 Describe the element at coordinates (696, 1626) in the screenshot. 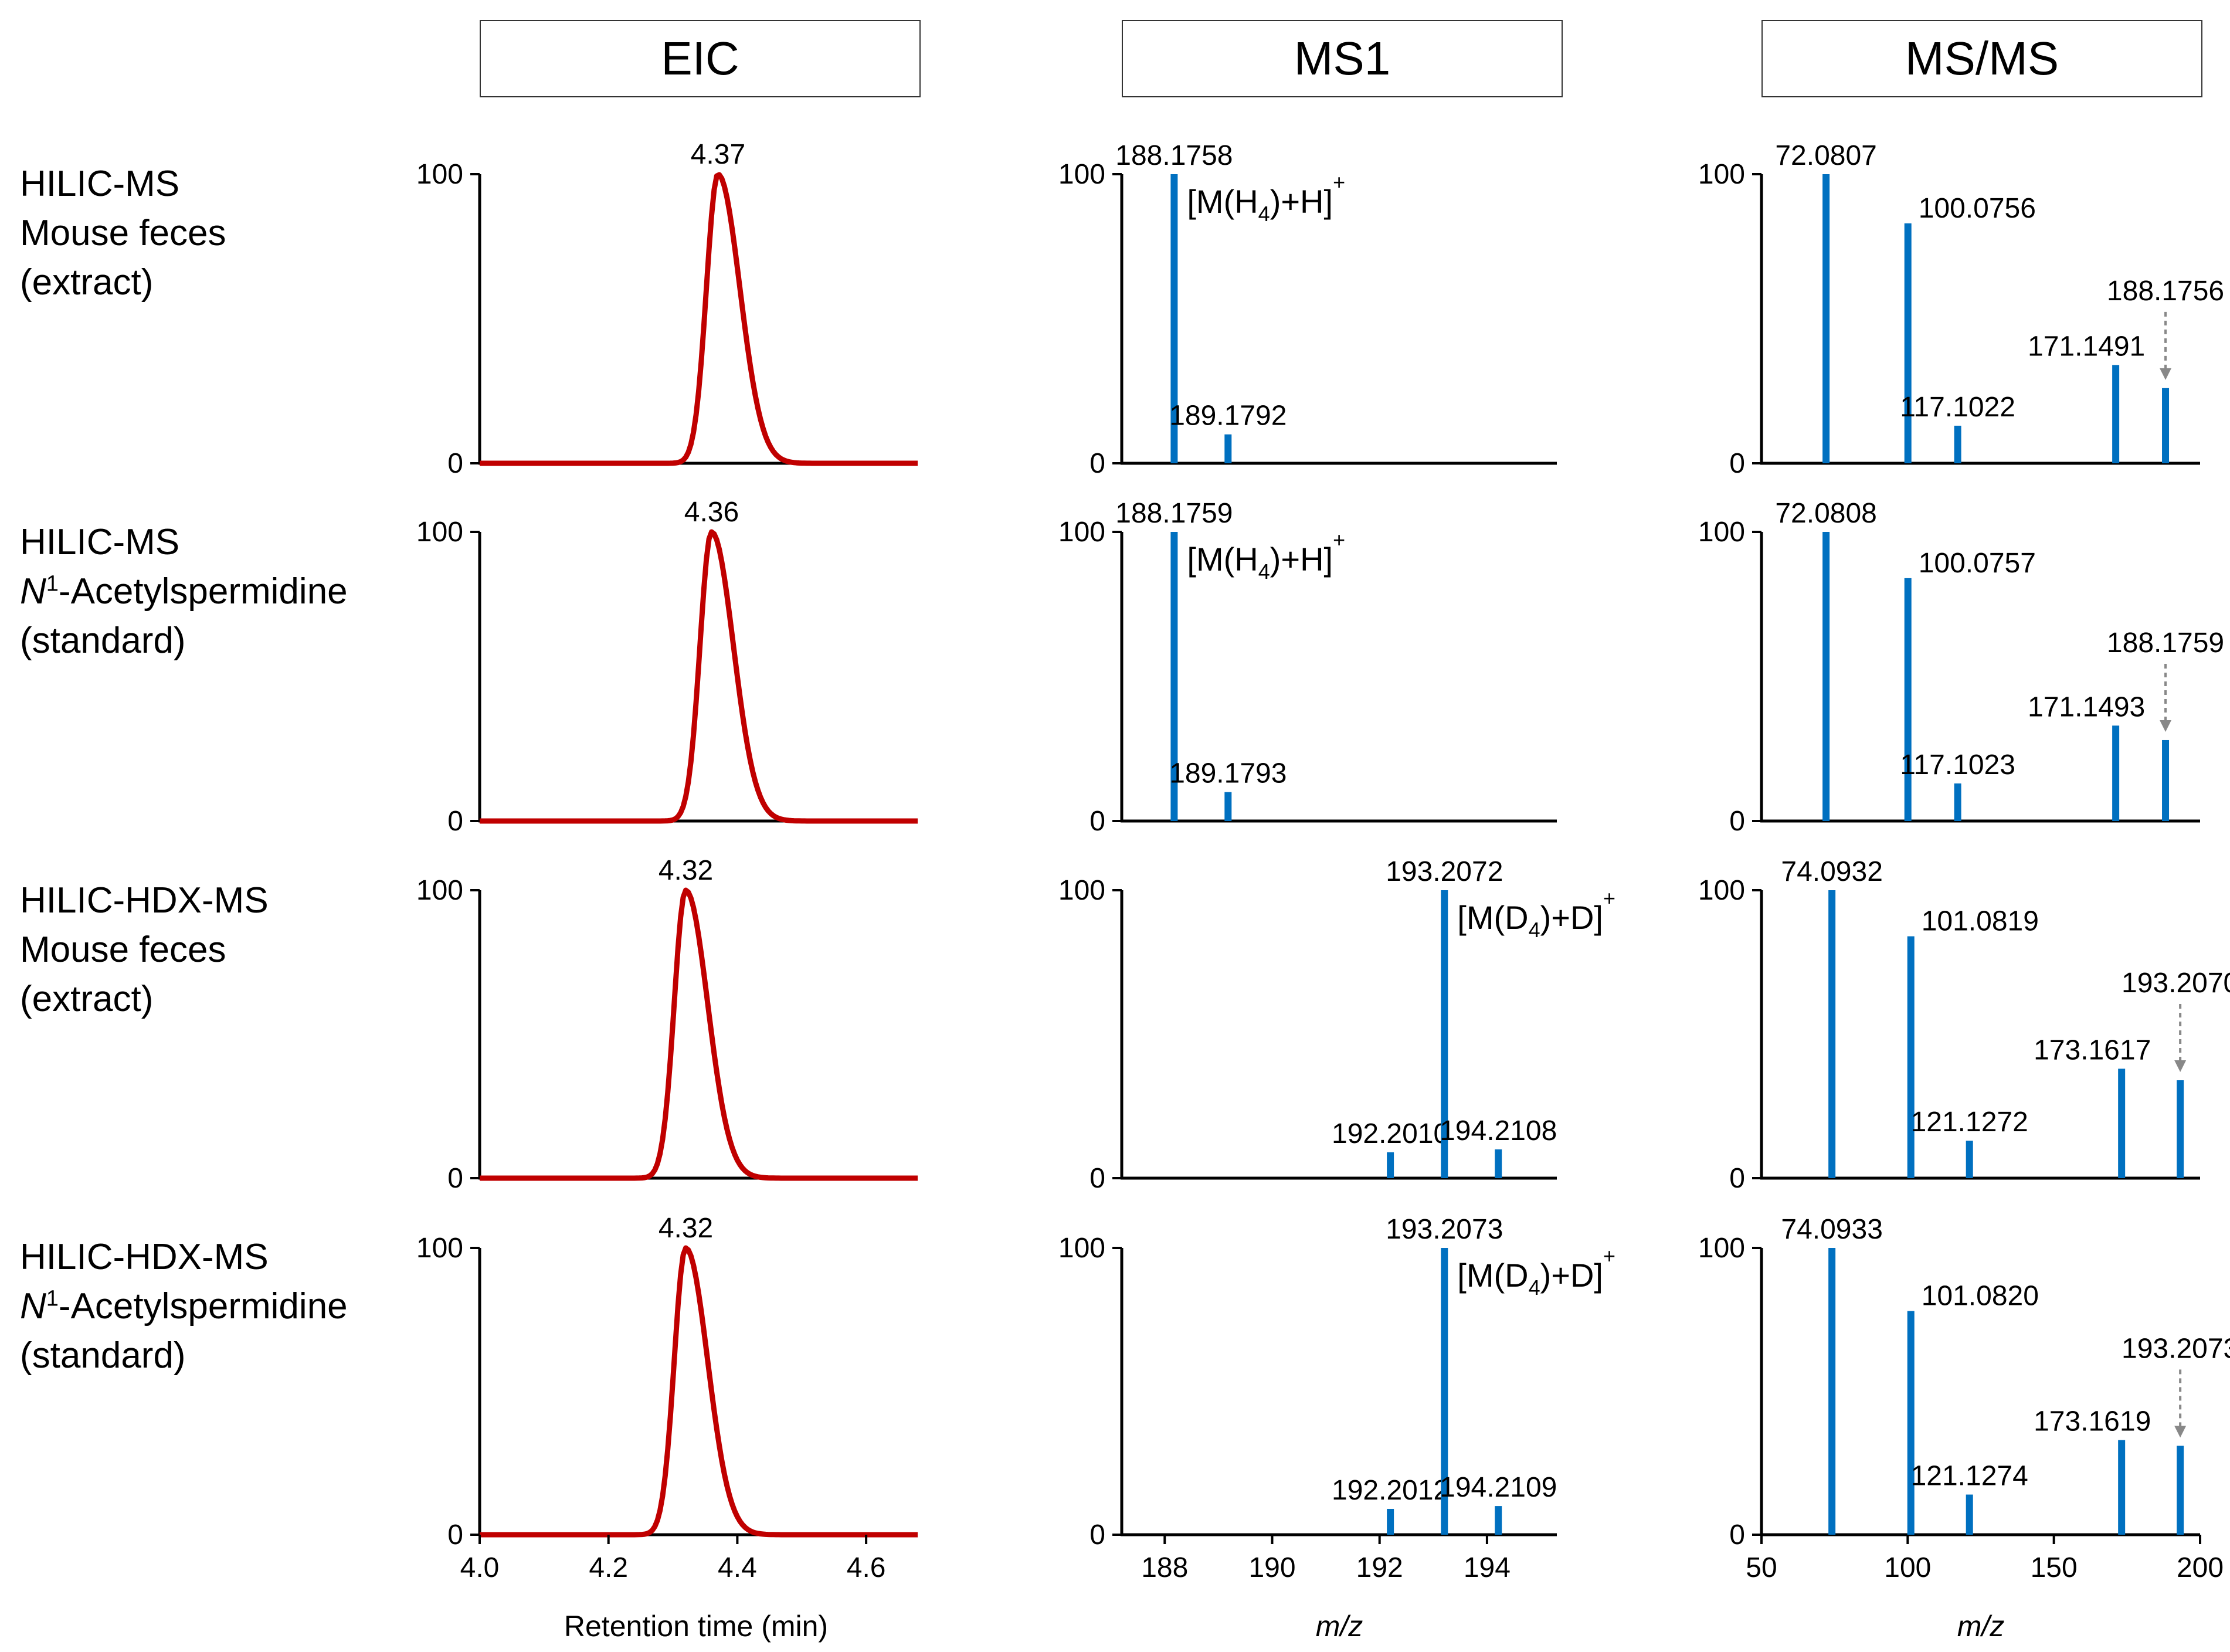

I see `eic-x-axis-title: Retention time (min)` at that location.